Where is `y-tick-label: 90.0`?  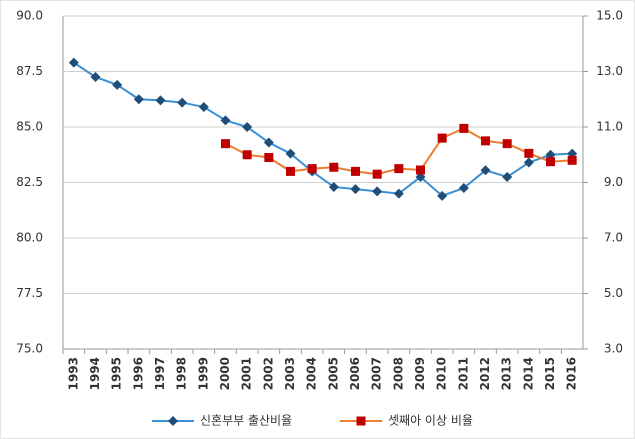
y-tick-label: 90.0 is located at coordinates (29, 16).